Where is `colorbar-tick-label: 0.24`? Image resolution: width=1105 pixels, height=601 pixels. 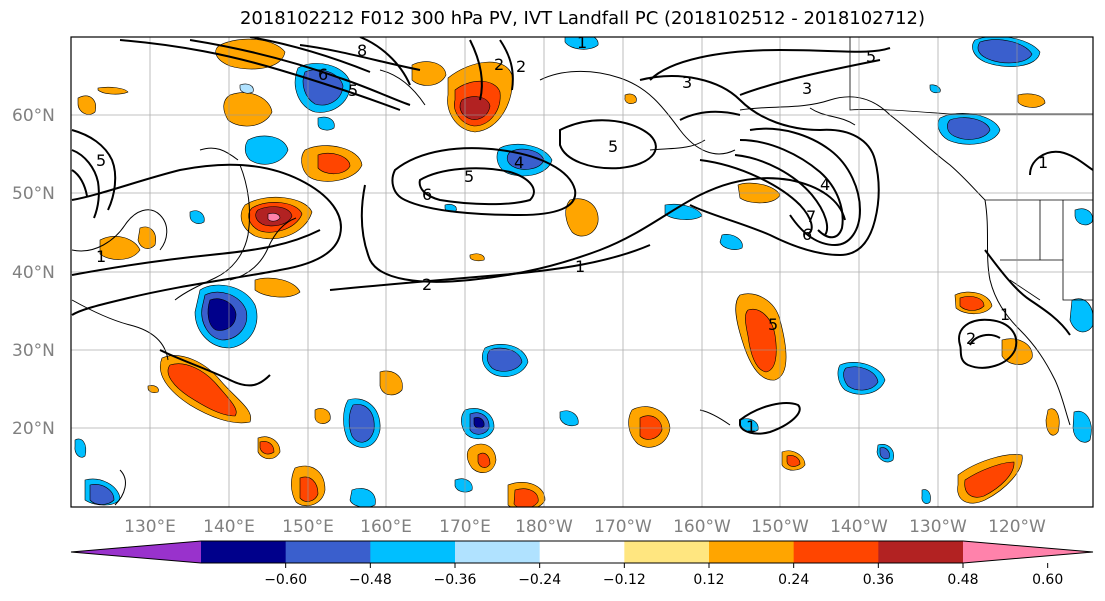 colorbar-tick-label: 0.24 is located at coordinates (793, 580).